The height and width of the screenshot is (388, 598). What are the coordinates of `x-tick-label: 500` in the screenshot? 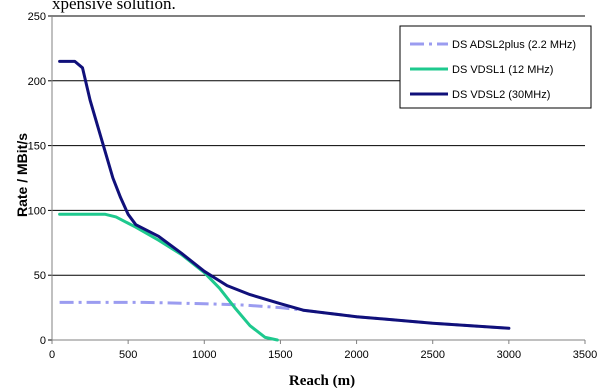 It's located at (128, 355).